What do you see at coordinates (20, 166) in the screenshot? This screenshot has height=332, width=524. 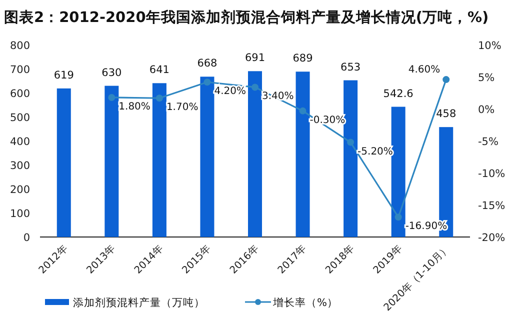 I see `y-tick-label: 300` at bounding box center [20, 166].